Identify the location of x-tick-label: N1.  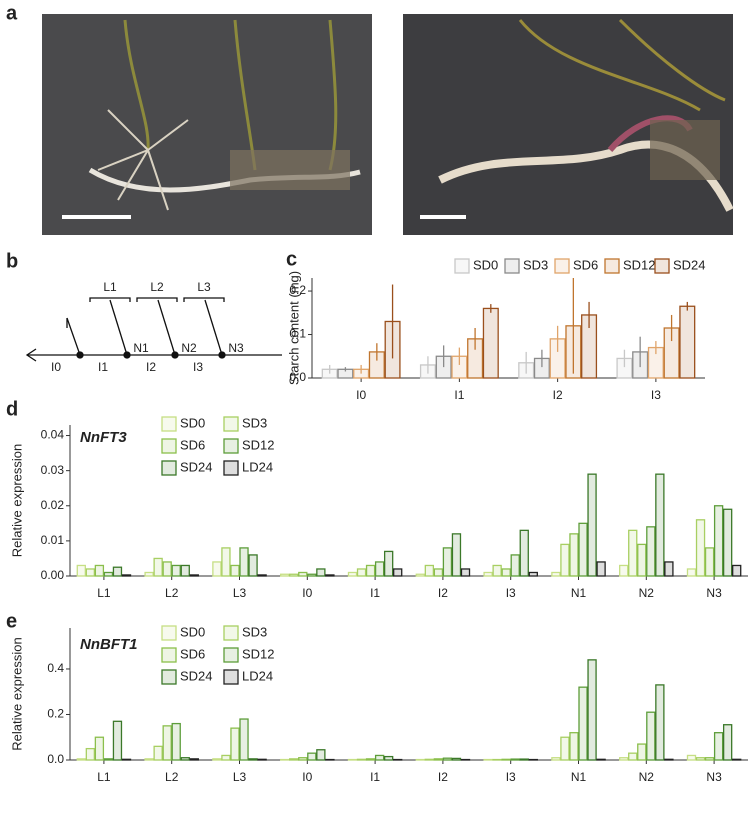
(579, 593).